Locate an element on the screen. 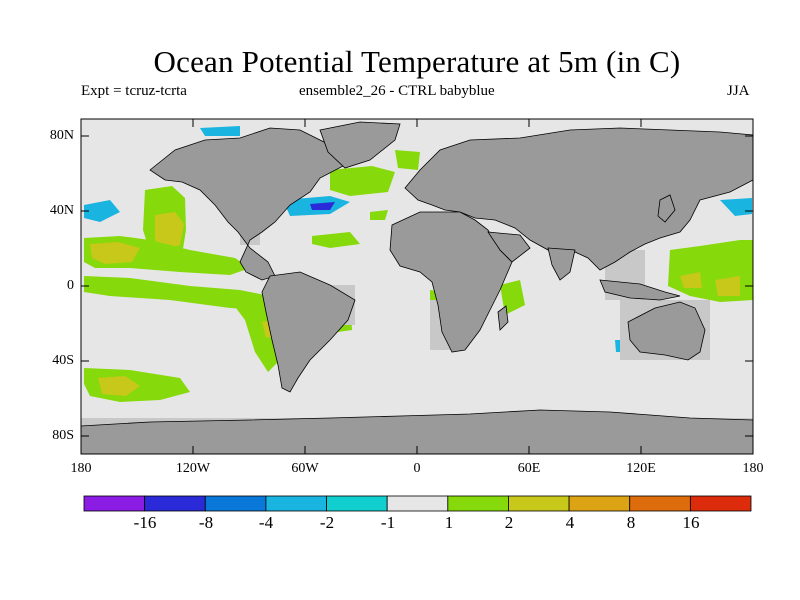 The height and width of the screenshot is (600, 800). madagascar is located at coordinates (503, 318).